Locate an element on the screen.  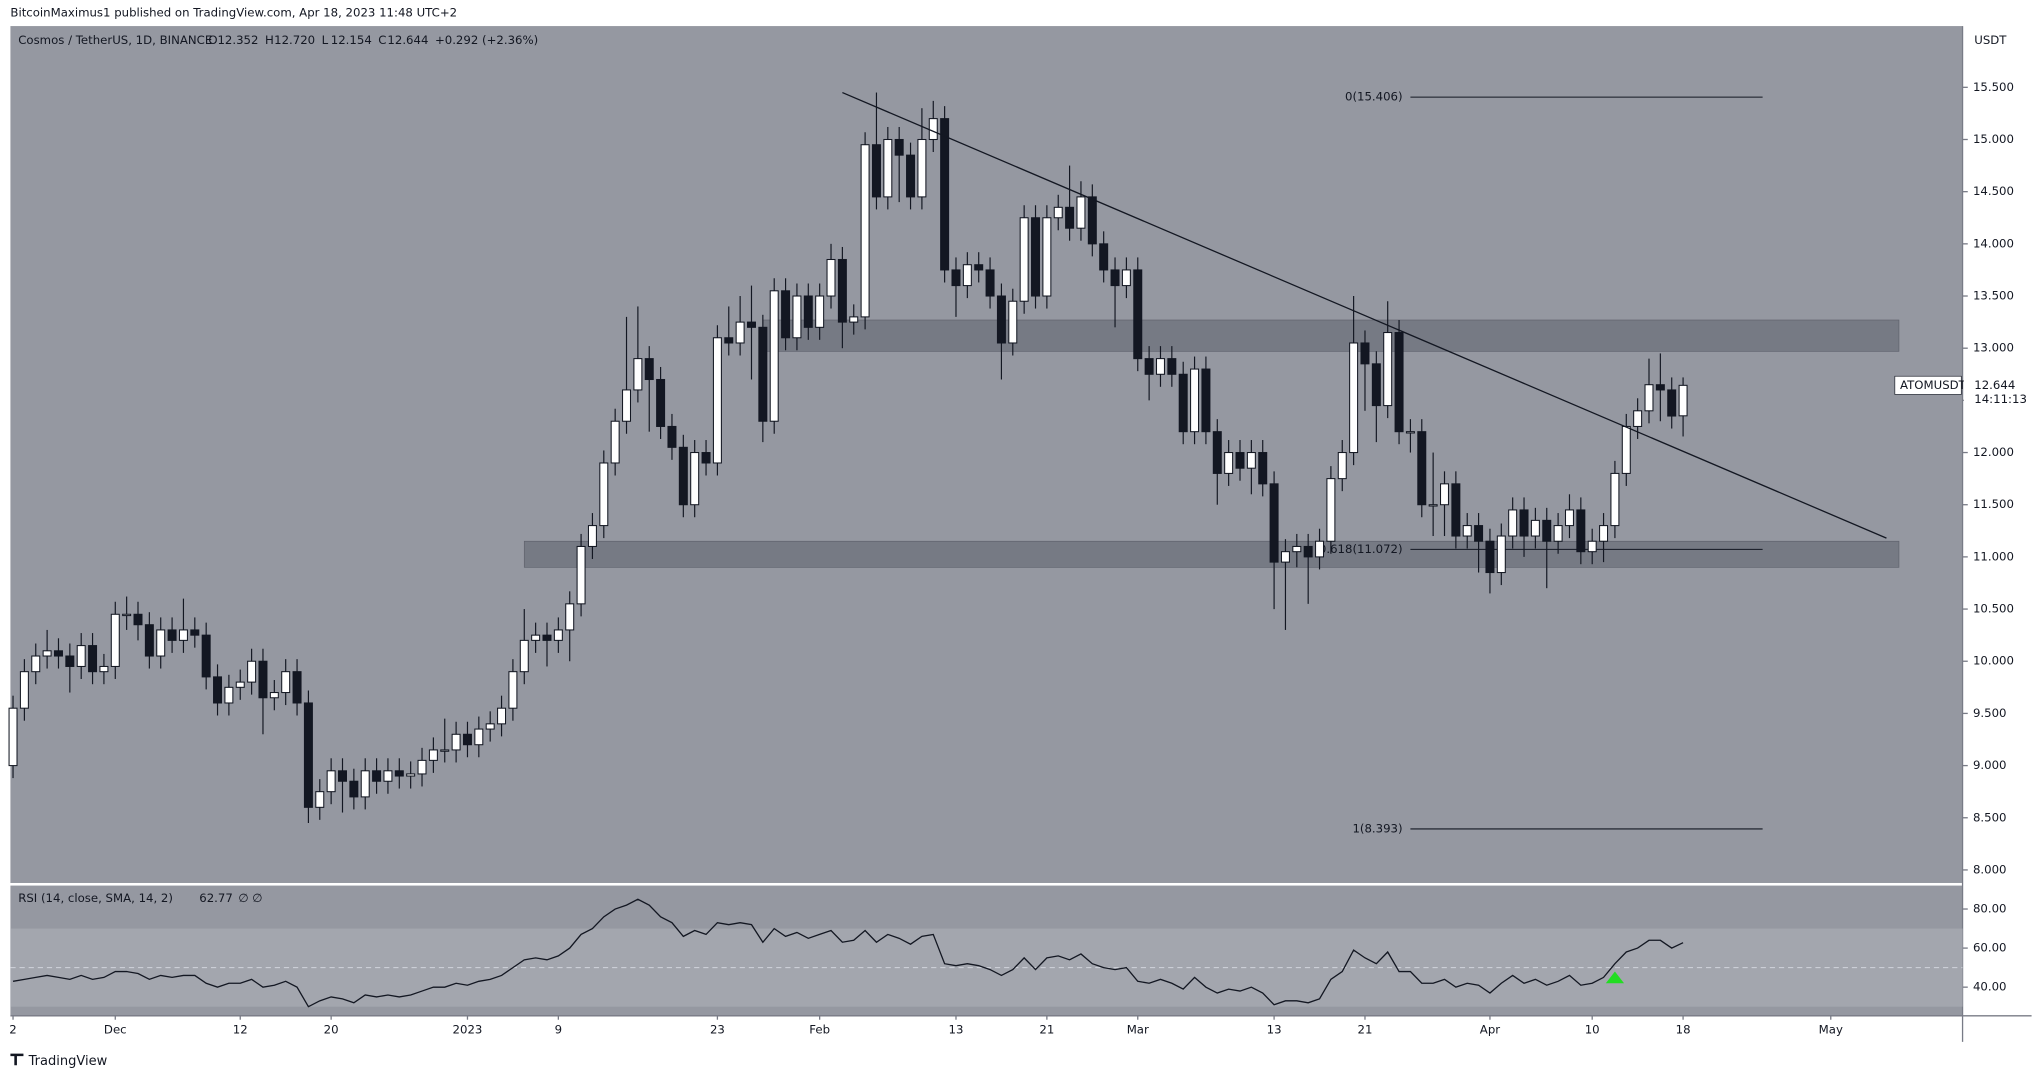
x-tick-label: 12 is located at coordinates (240, 1030).